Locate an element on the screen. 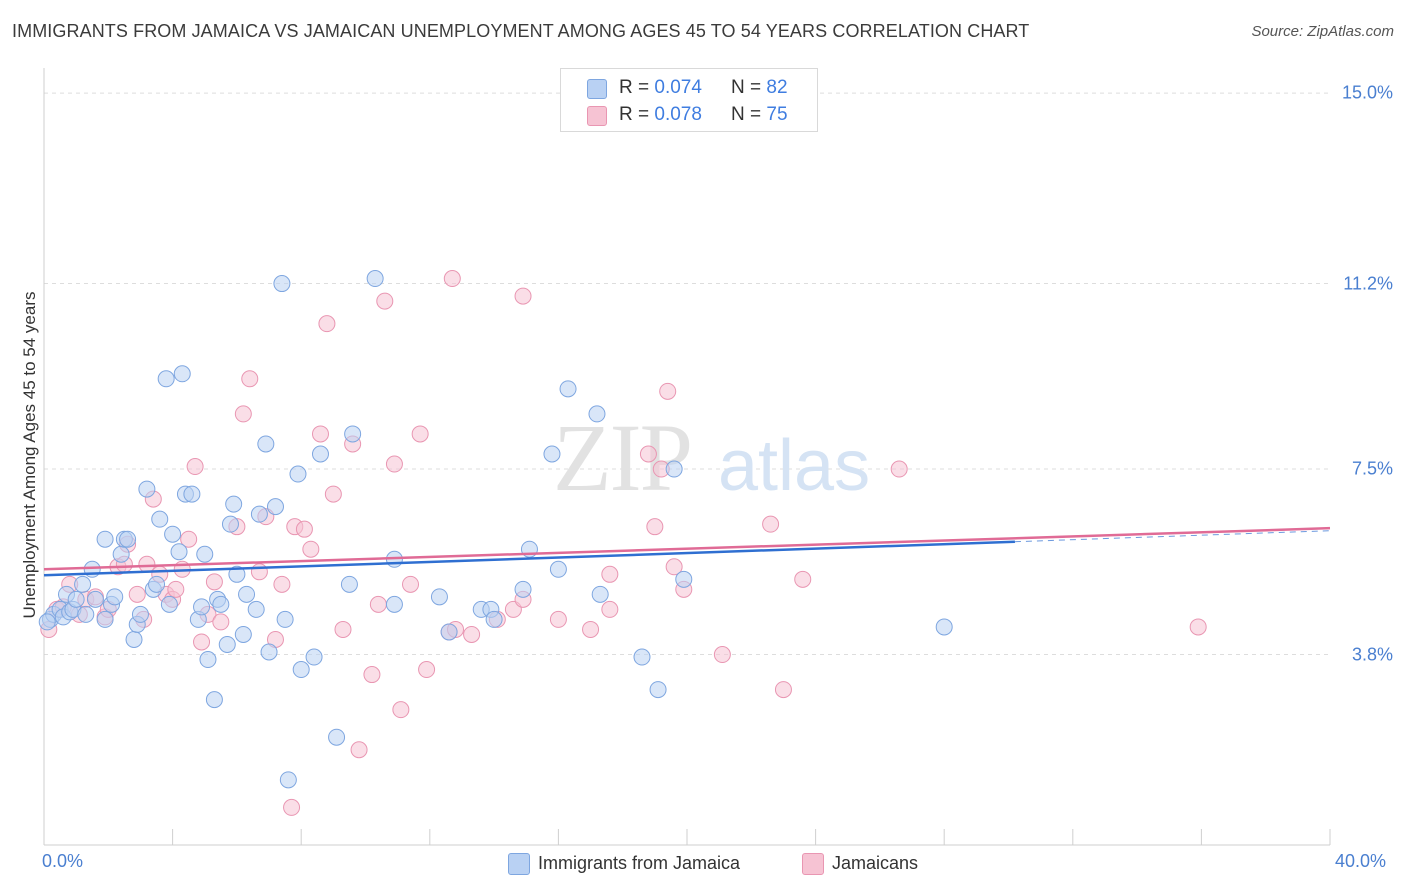 This screenshot has height=892, width=1406. x-tick-min: 0.0% is located at coordinates (63, 861).